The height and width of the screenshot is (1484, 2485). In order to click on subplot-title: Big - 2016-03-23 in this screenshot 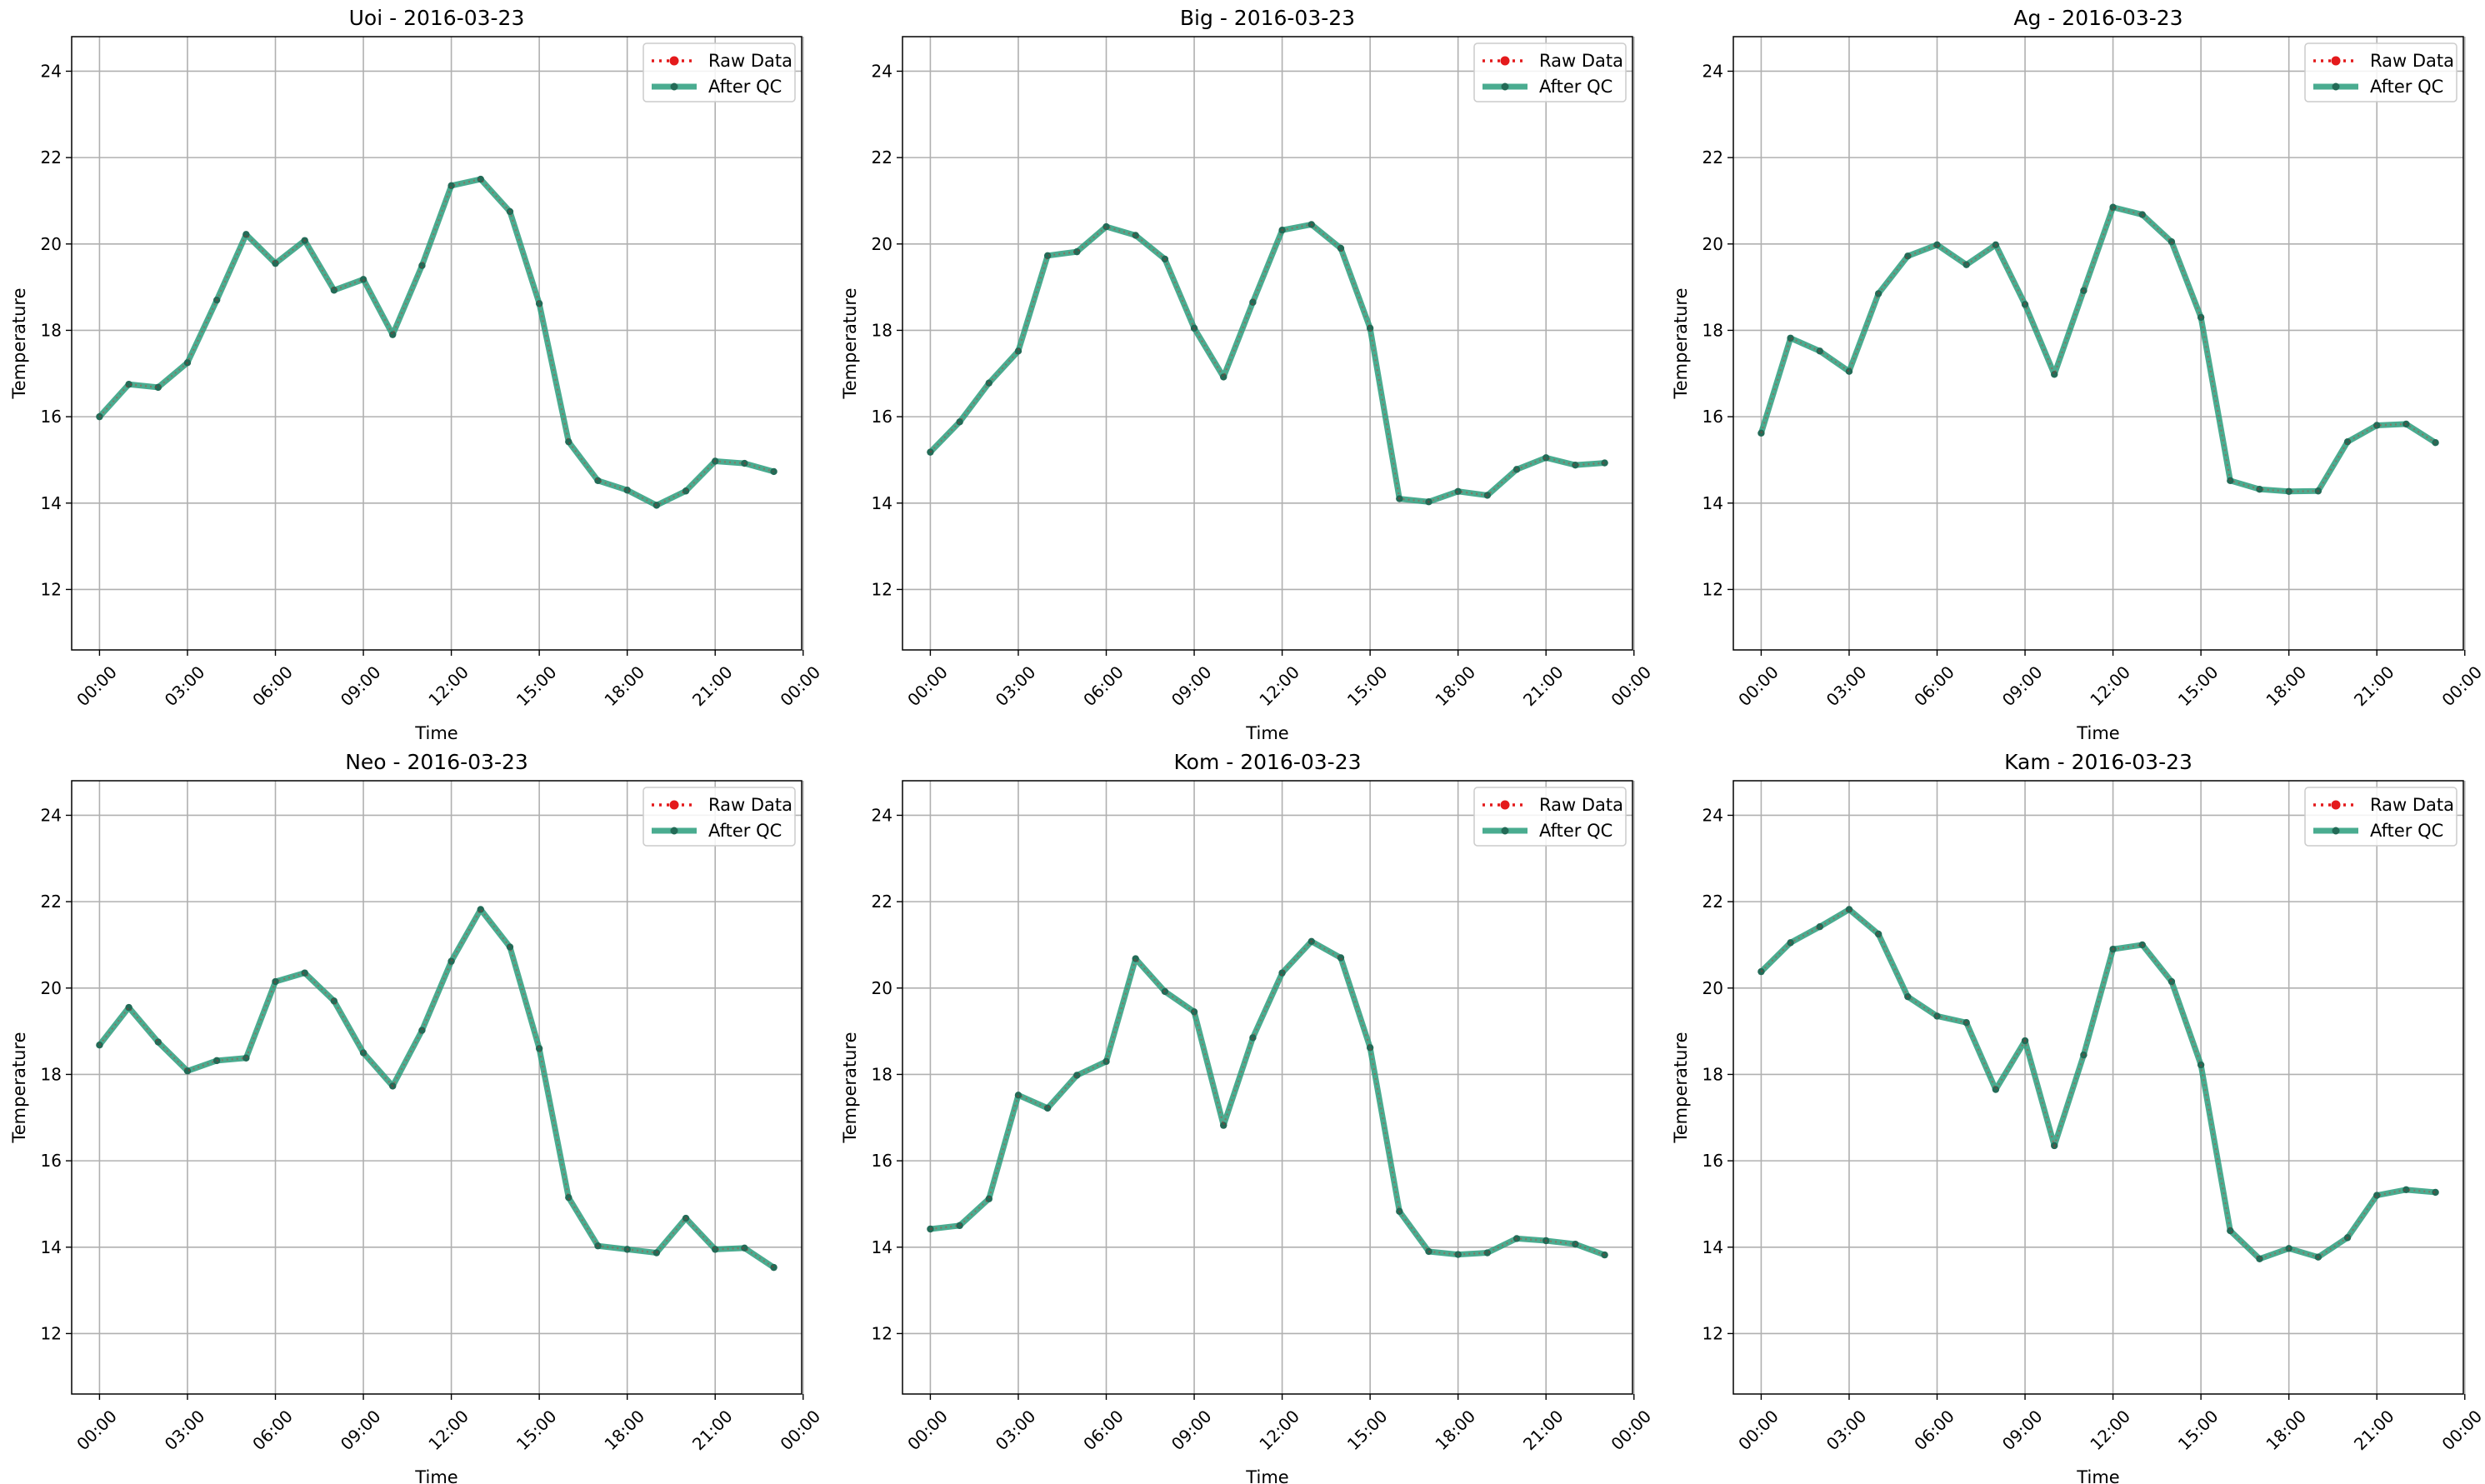, I will do `click(1267, 18)`.